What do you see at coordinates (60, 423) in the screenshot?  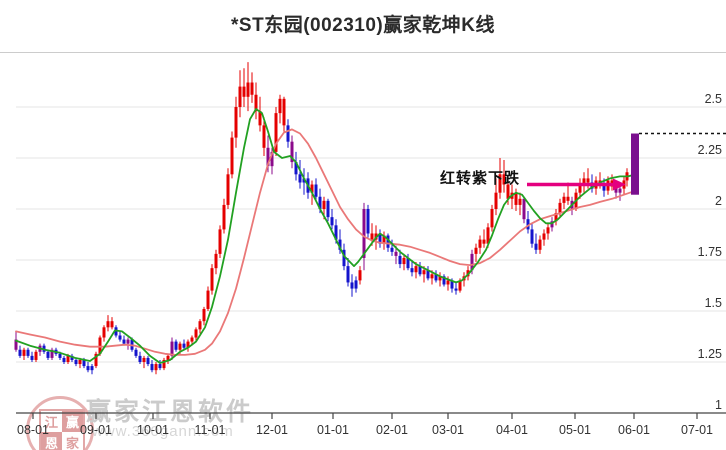 I see `watermark-stamp-icon: 江 赢 恩 家` at bounding box center [60, 423].